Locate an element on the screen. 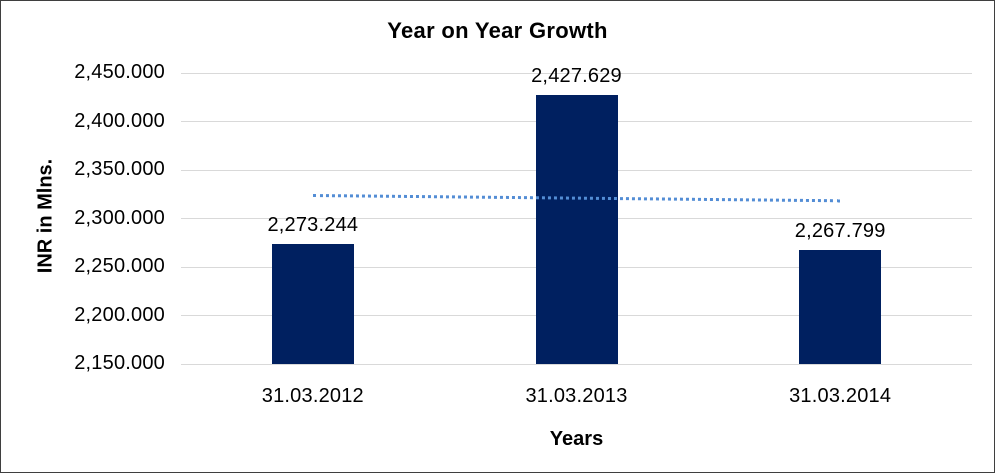  y-tick-label: 2,300.000 is located at coordinates (119, 217).